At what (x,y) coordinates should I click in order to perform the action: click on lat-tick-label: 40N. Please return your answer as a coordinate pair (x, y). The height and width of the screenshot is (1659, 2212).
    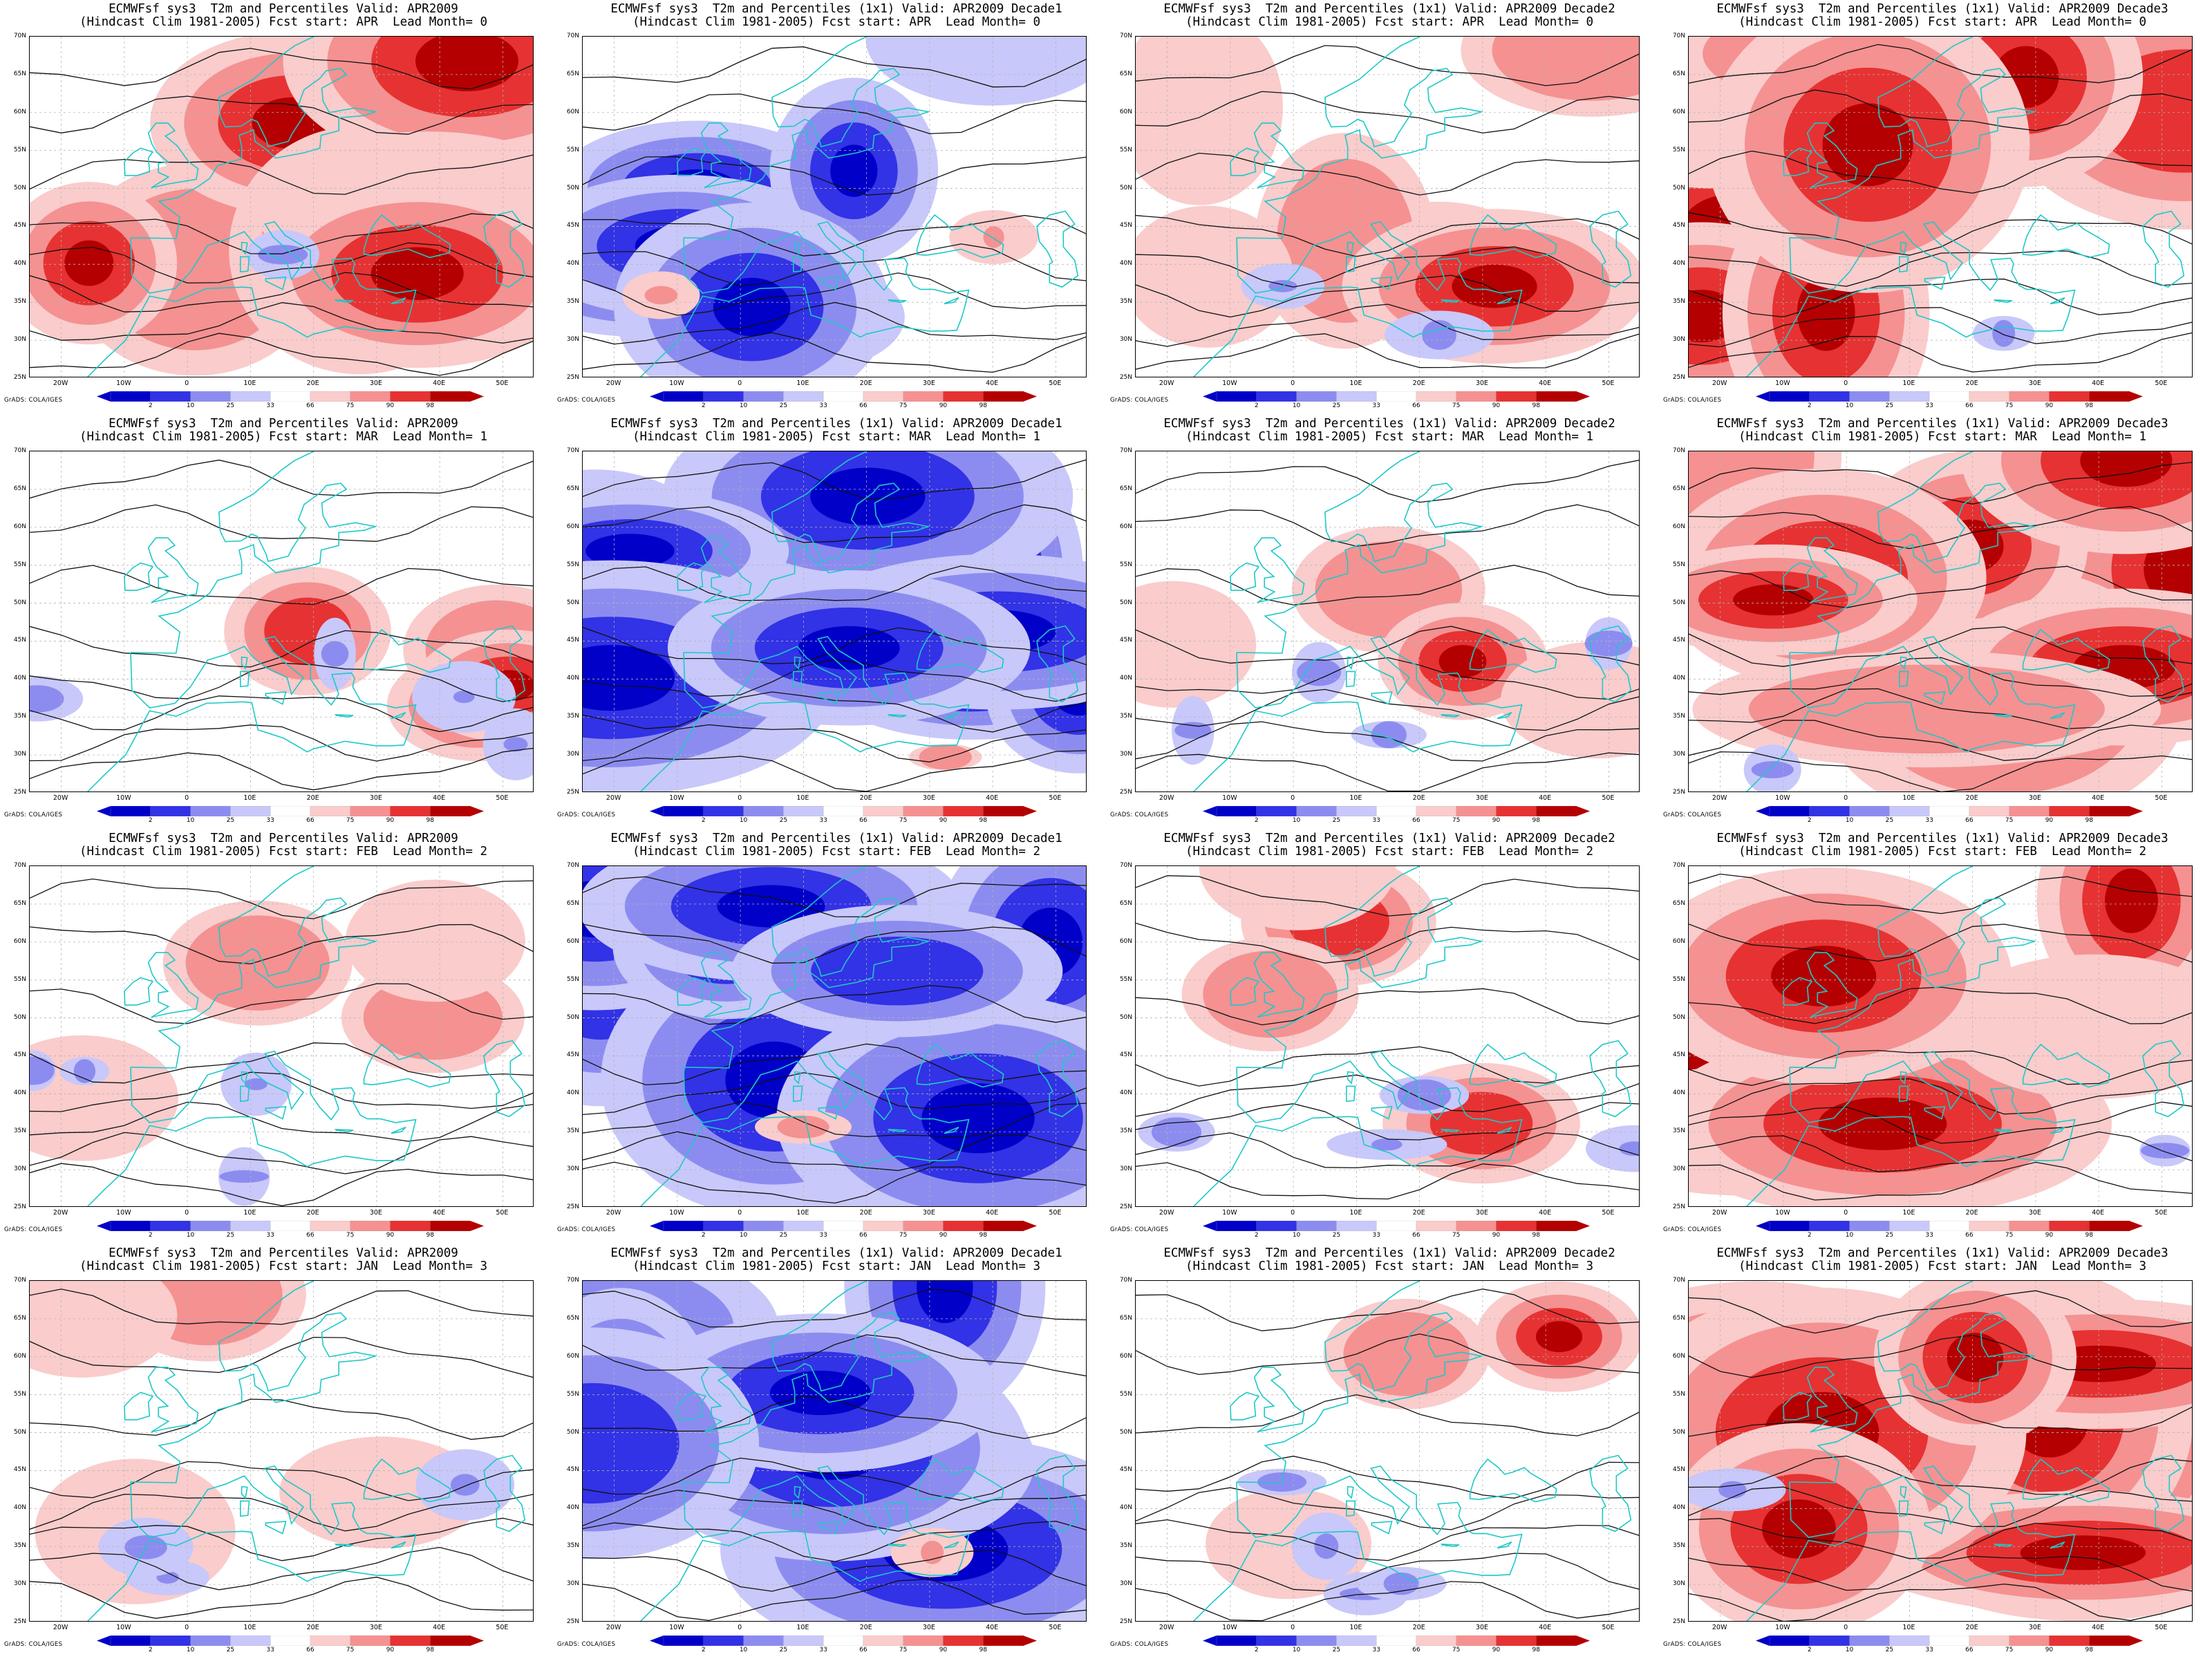
    Looking at the image, I should click on (19, 264).